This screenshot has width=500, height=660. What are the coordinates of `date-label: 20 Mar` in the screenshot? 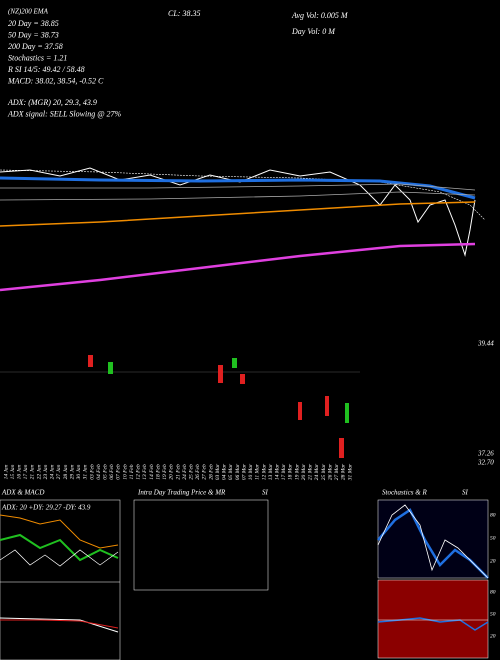 It's located at (304, 471).